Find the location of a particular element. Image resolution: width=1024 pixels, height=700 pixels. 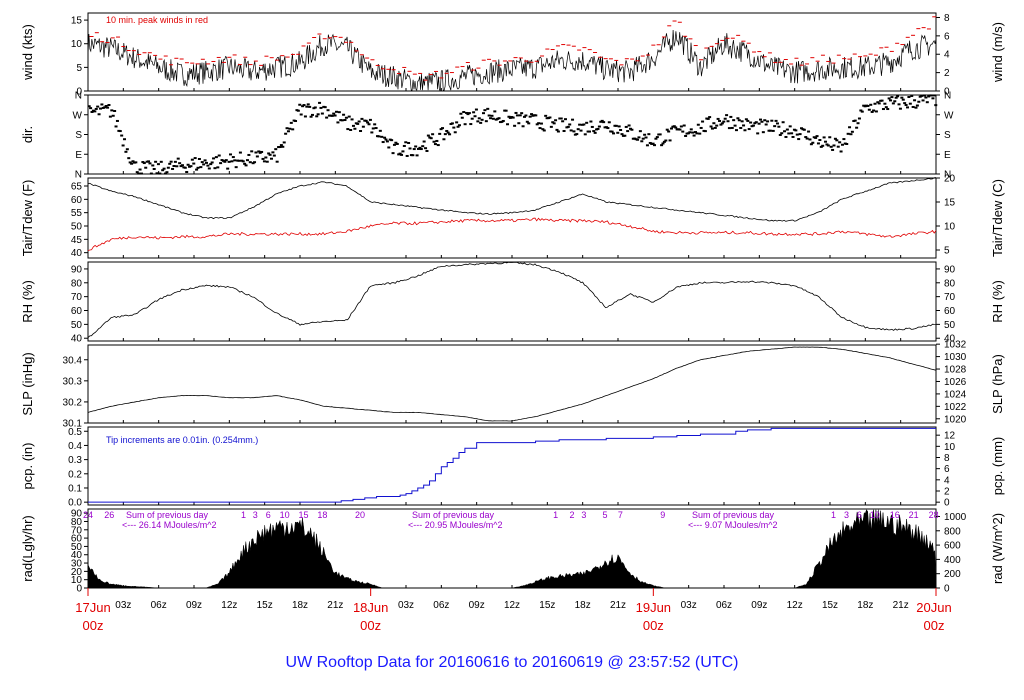

left-tick-label: 65 is located at coordinates (77, 187).